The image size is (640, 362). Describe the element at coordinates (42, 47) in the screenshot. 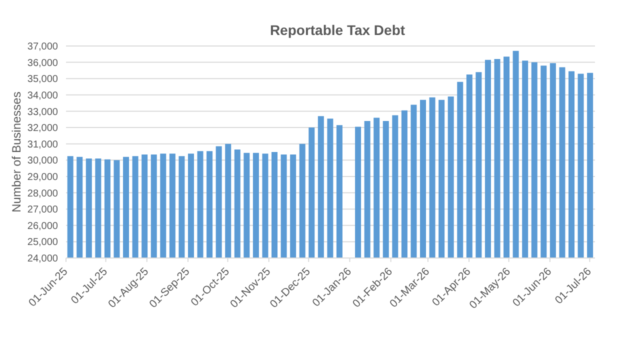

I see `y-tick-label: 37,000` at that location.